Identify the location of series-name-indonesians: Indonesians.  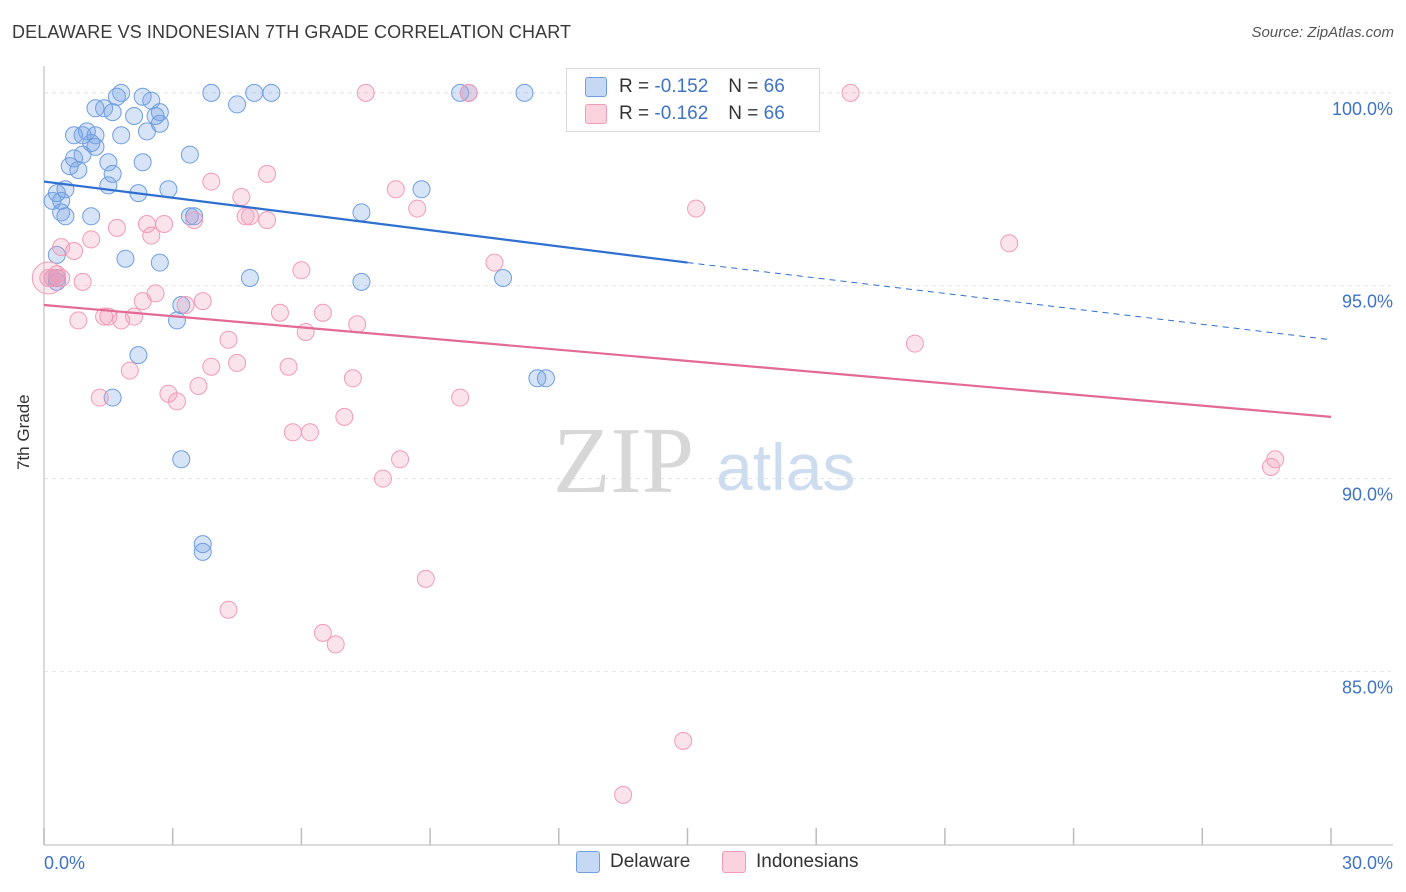
(807, 861).